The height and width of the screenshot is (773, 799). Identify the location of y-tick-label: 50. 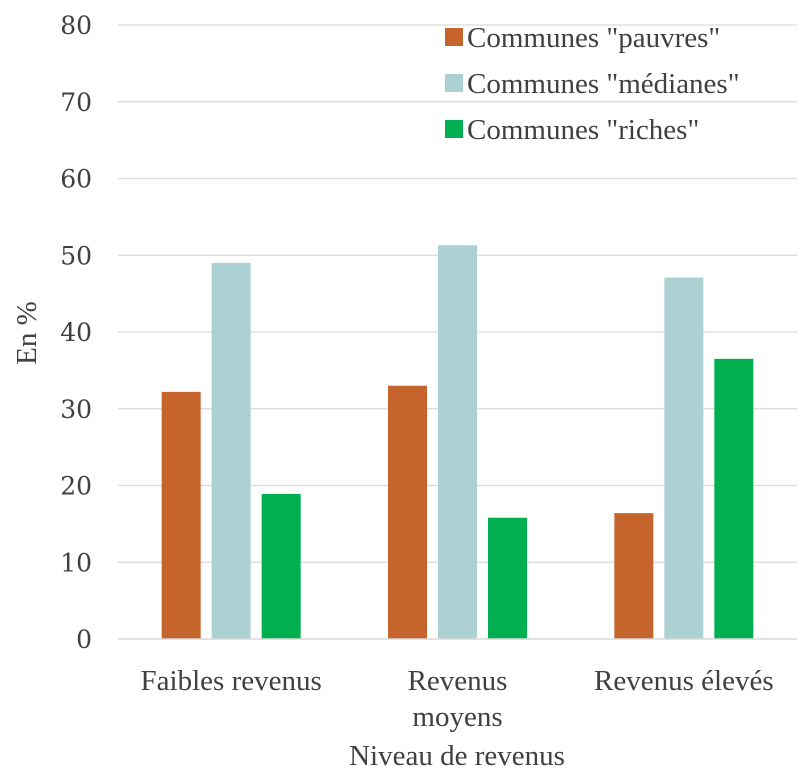
(76, 255).